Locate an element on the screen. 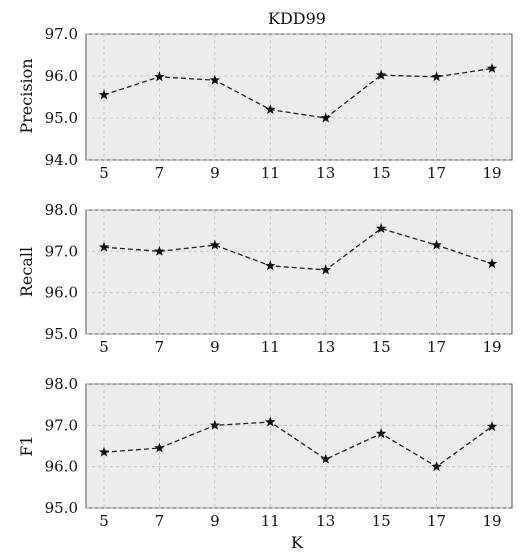 The width and height of the screenshot is (524, 553). x-tick-label-precision: 11 is located at coordinates (270, 173).